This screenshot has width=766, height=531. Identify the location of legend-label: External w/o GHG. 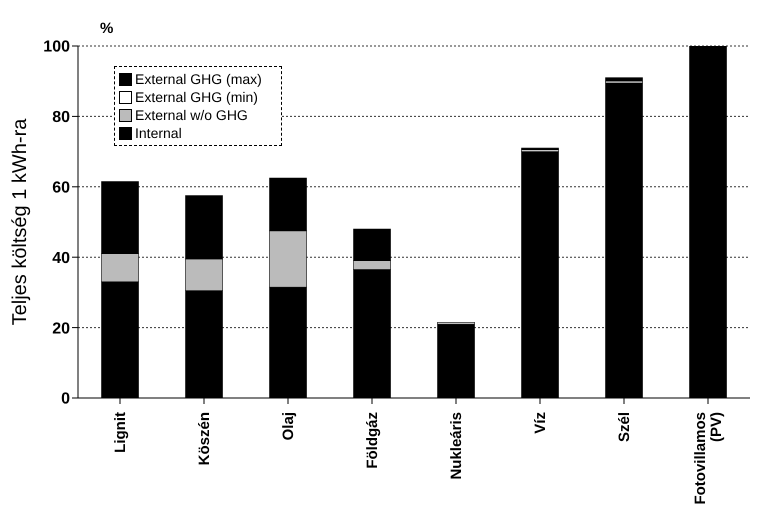
(191, 115).